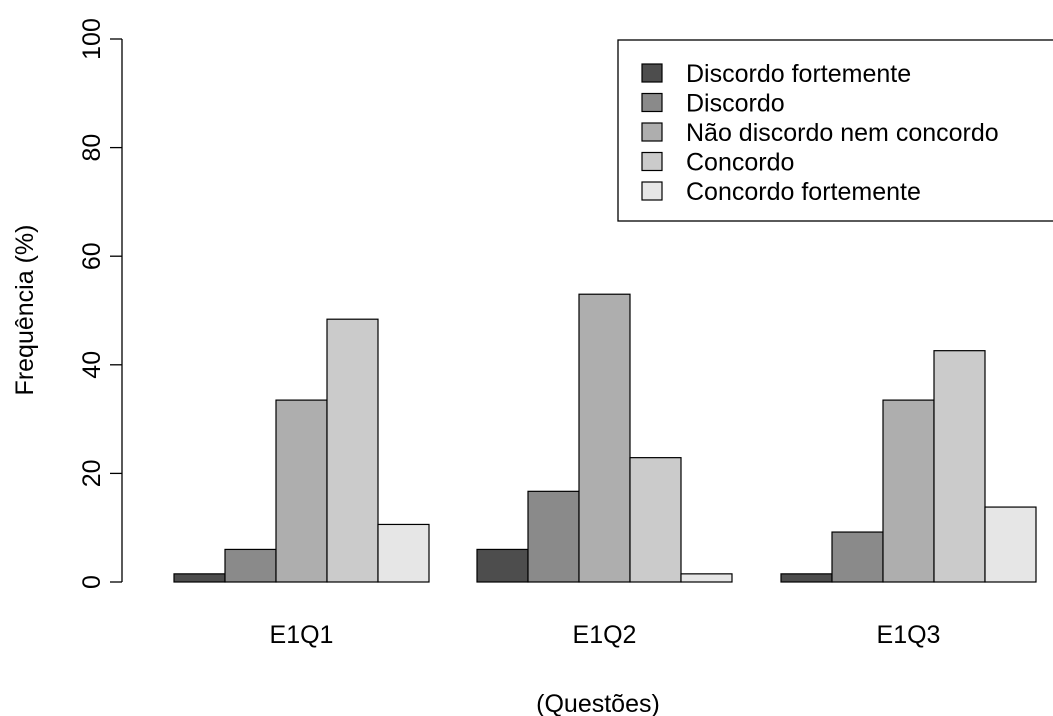 This screenshot has width=1053, height=716. I want to click on x-axis-labels: E1Q1 E1Q2 E1Q3, so click(605, 635).